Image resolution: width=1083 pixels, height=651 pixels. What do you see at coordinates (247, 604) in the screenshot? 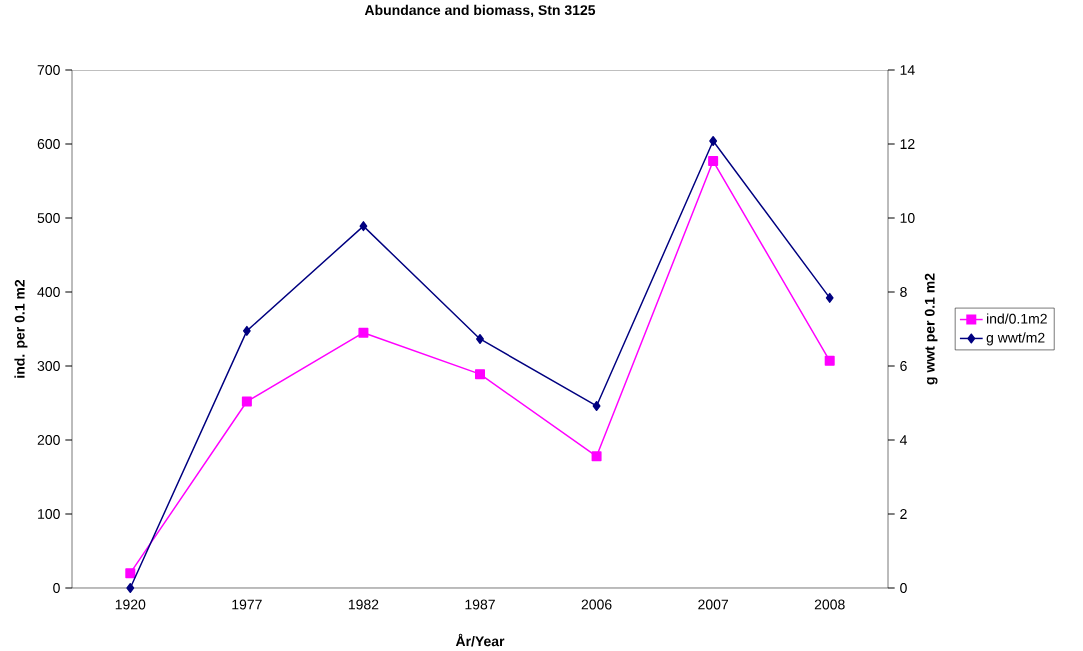
I see `x-tick-label: 1977` at bounding box center [247, 604].